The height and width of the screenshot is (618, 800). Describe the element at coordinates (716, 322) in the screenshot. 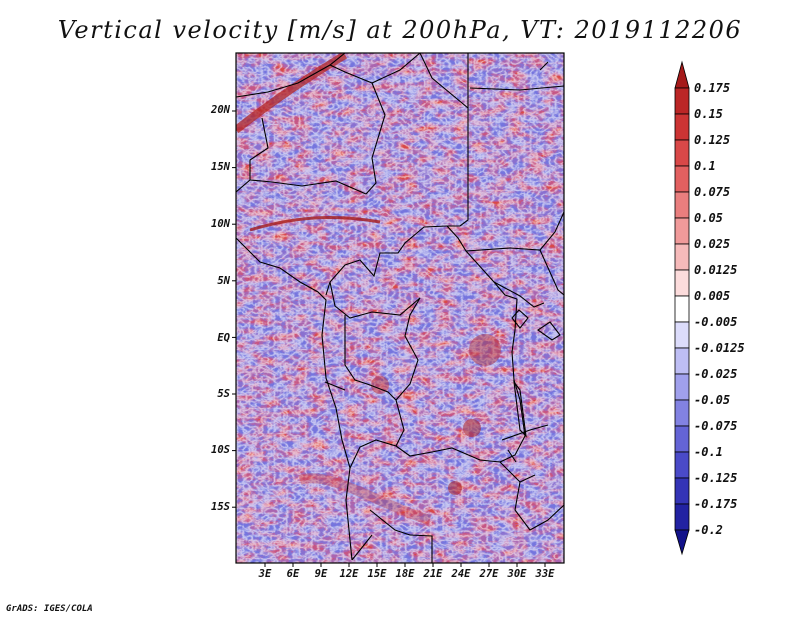

I see `colorbar-label: -0.005` at that location.